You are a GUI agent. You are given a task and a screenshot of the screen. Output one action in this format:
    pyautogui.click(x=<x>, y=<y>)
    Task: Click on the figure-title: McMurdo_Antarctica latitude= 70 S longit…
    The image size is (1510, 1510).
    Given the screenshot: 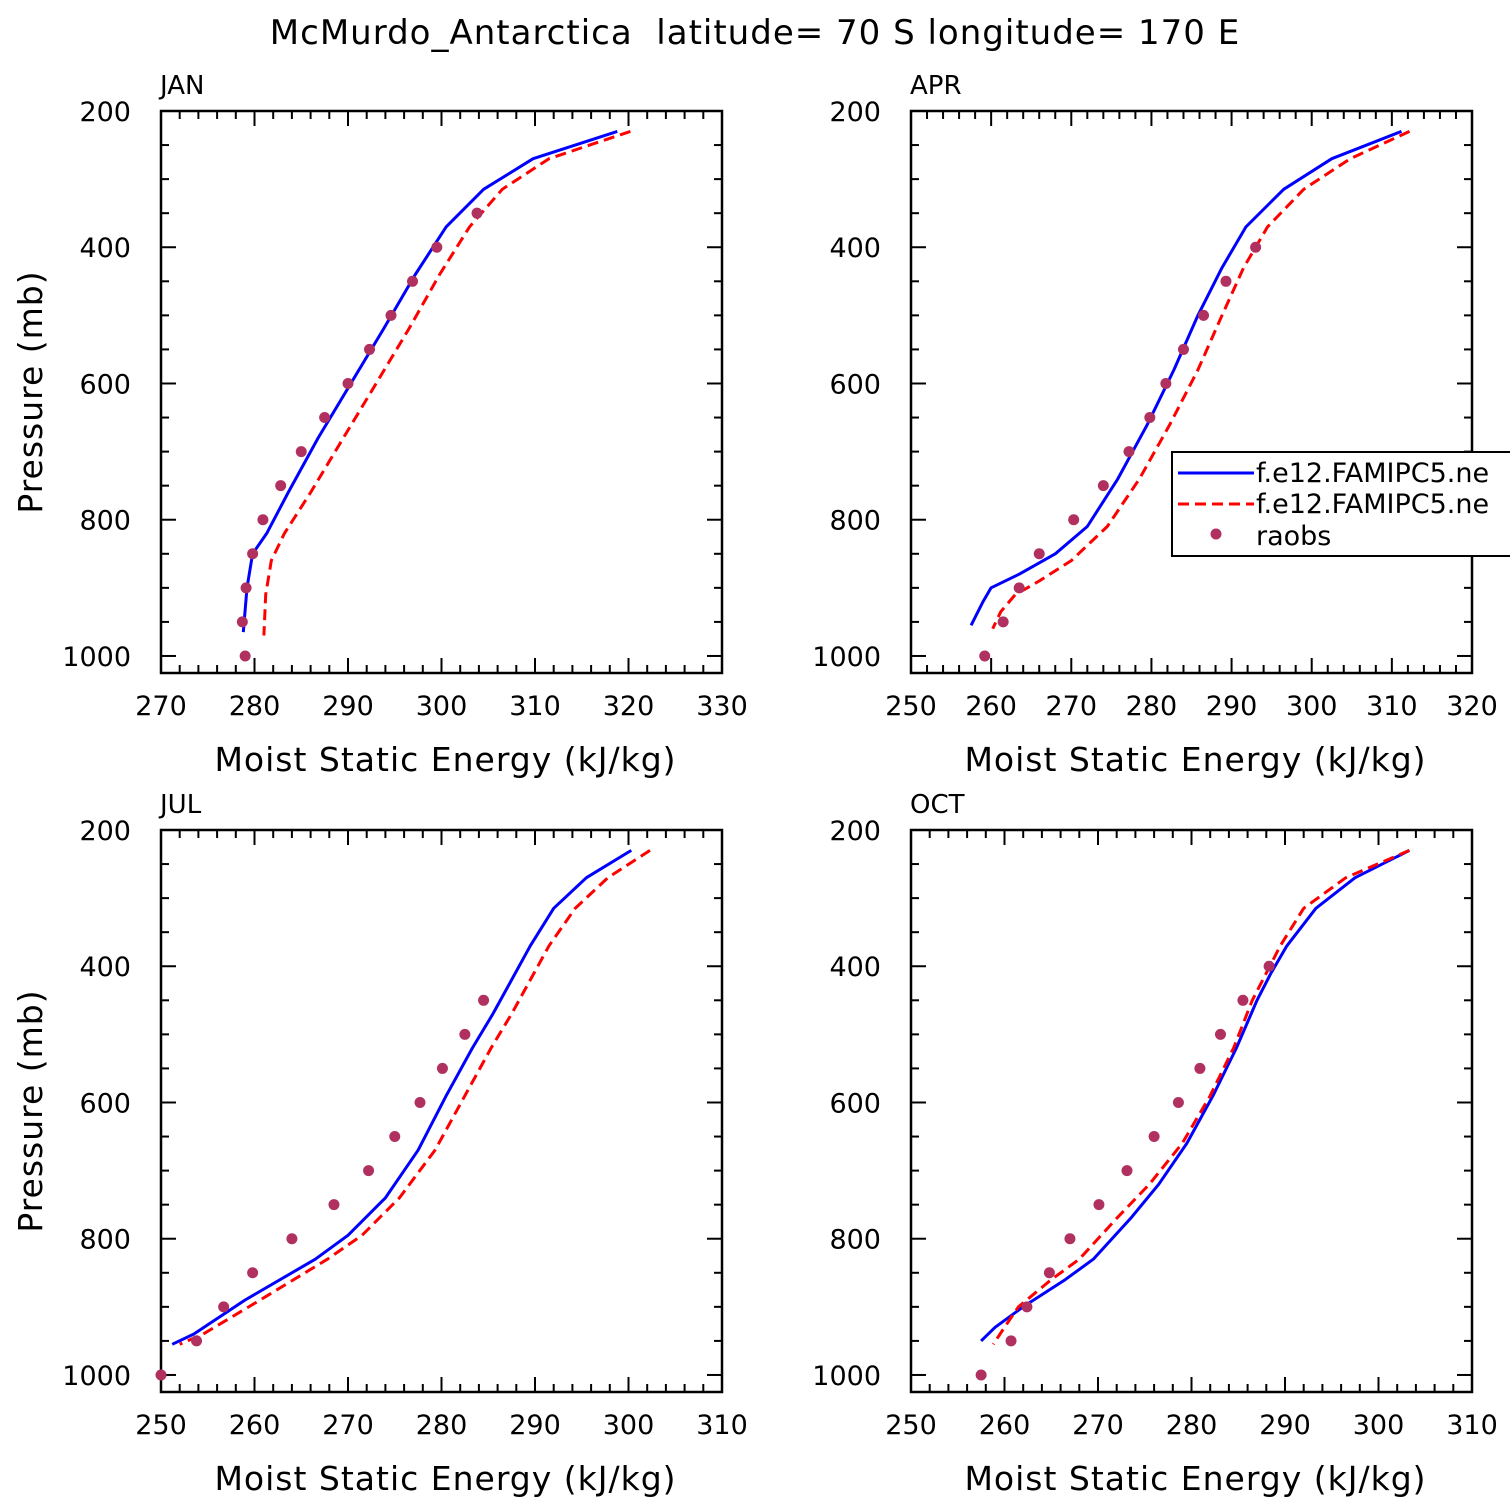 What is the action you would take?
    pyautogui.click(x=755, y=33)
    